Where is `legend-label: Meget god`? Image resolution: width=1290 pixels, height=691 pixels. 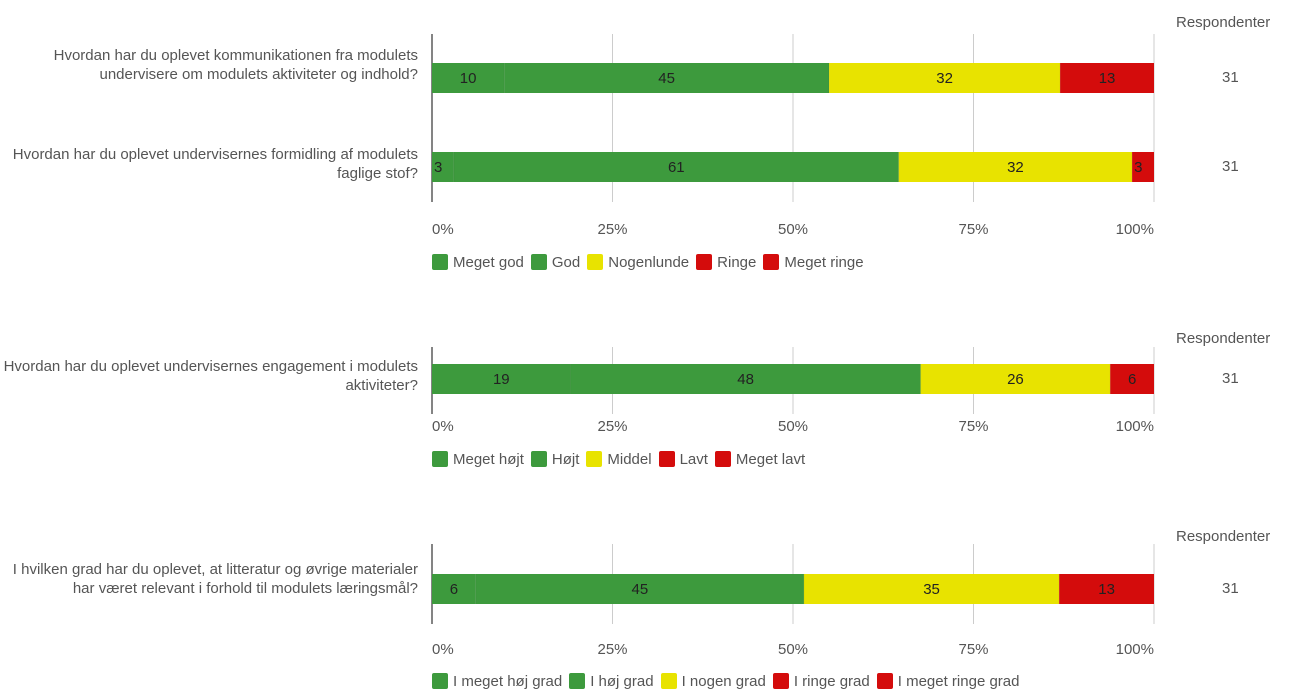 legend-label: Meget god is located at coordinates (488, 262).